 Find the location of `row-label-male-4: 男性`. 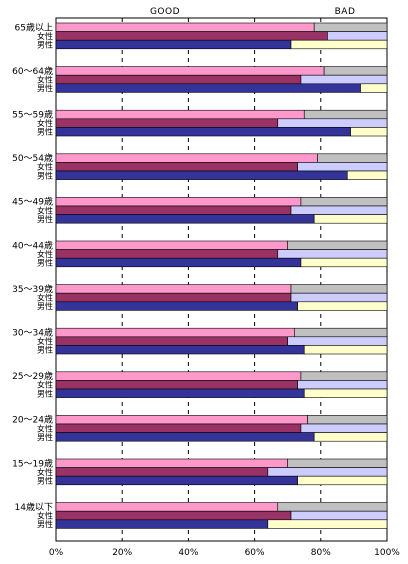

row-label-male-4: 男性 is located at coordinates (45, 219).